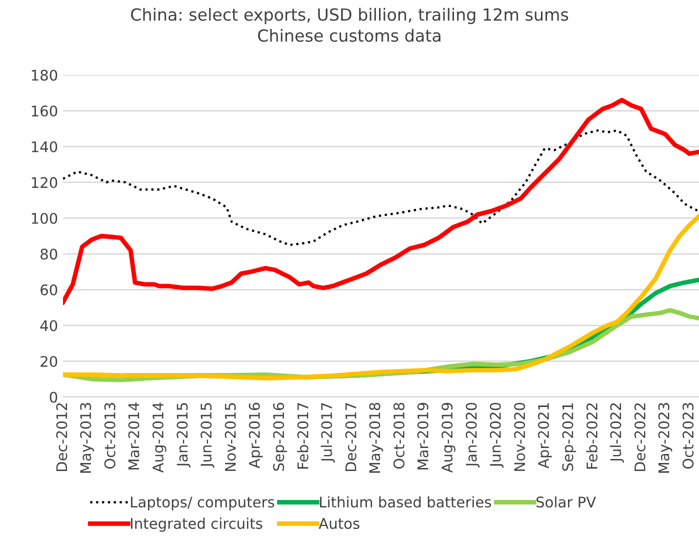 This screenshot has width=699, height=542. What do you see at coordinates (566, 502) in the screenshot?
I see `legend-label: Solar PV` at bounding box center [566, 502].